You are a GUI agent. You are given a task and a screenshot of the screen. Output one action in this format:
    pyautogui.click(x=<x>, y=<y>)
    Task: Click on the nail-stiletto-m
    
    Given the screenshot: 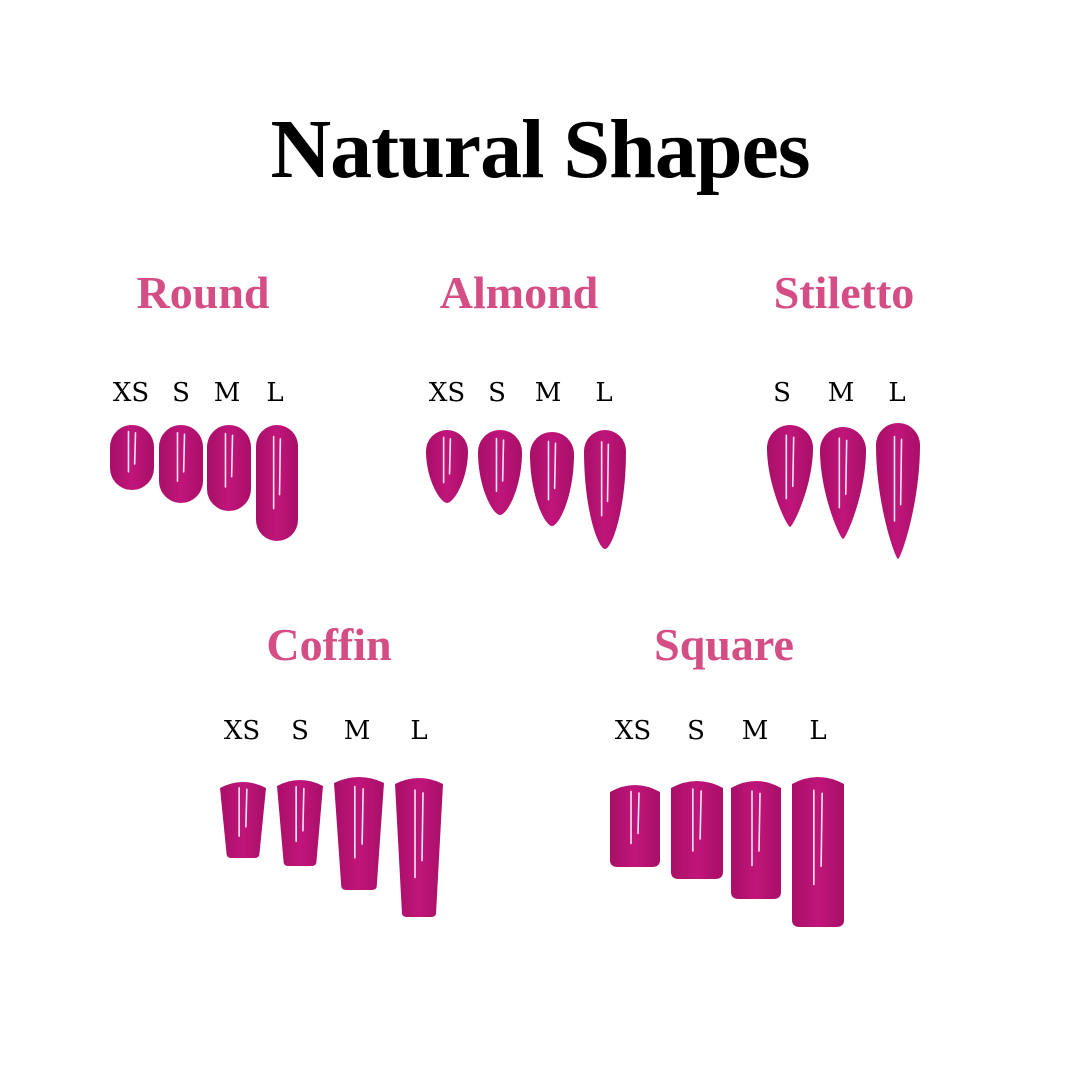 What is the action you would take?
    pyautogui.click(x=843, y=483)
    